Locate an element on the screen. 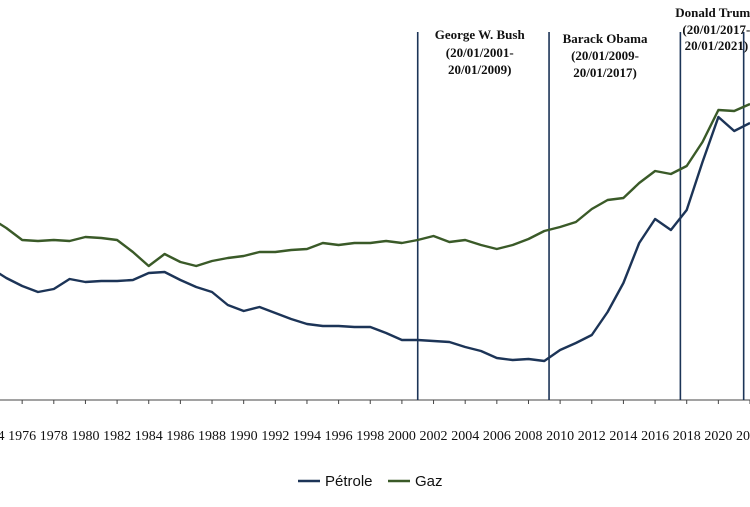 The image size is (750, 507). x-tick-label: 2000 is located at coordinates (402, 436).